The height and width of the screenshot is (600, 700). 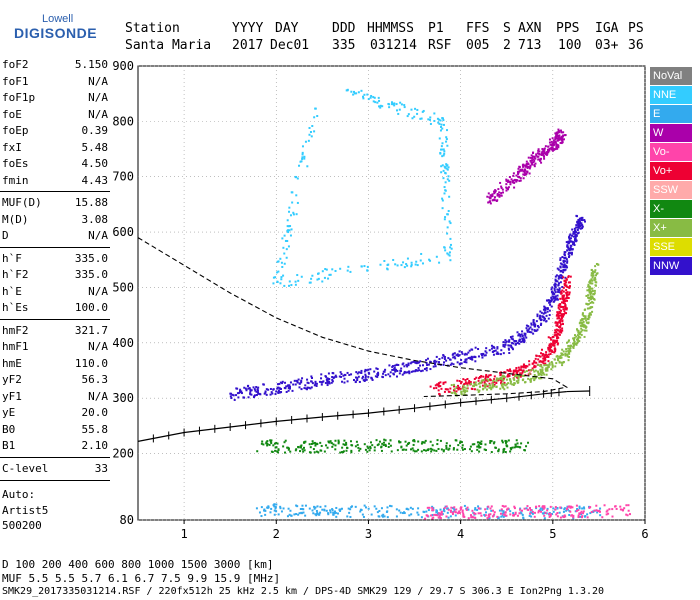 I want to click on parameter-name: D, so click(x=5, y=235).